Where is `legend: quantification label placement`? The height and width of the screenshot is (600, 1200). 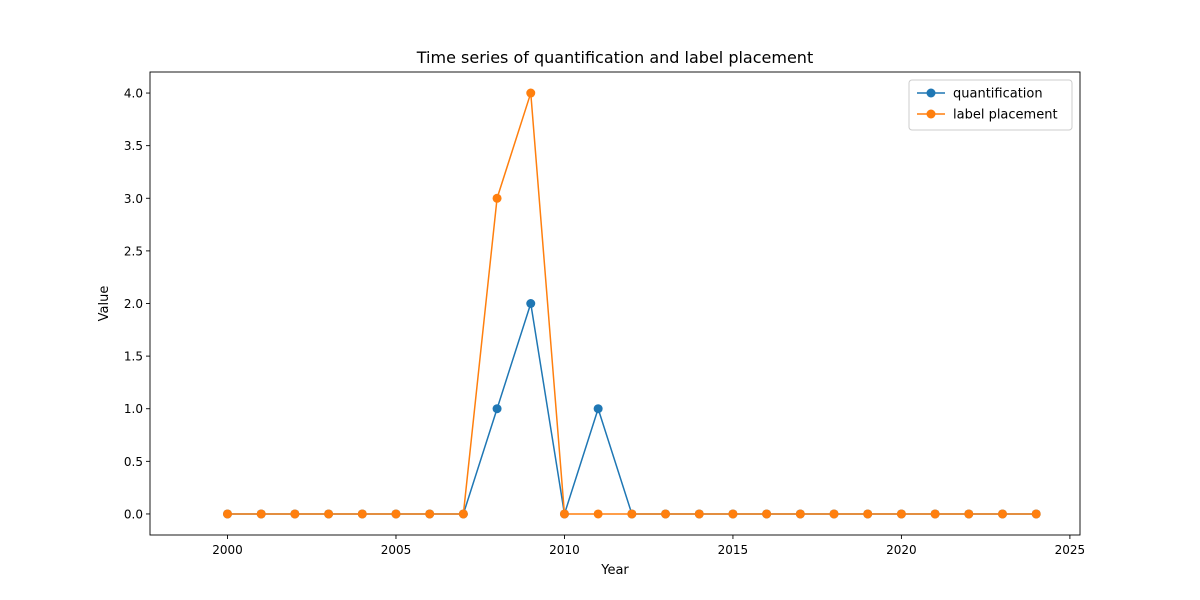 legend: quantification label placement is located at coordinates (990, 105).